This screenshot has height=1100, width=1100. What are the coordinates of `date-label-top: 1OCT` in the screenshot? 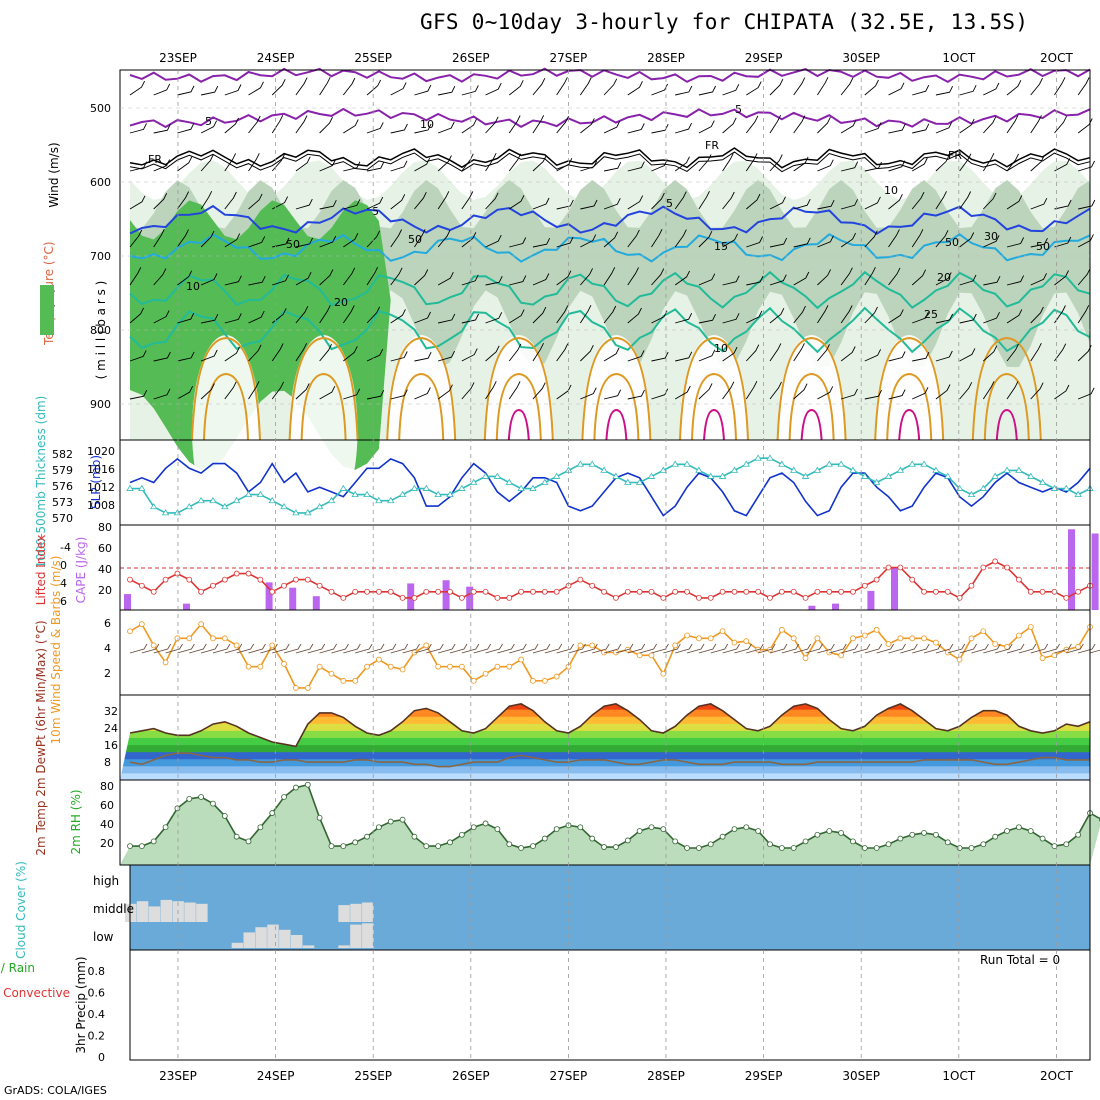 It's located at (958, 58).